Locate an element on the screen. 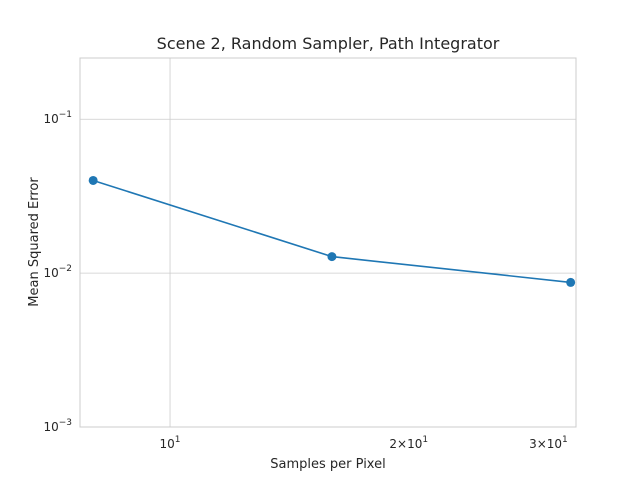 Image resolution: width=640 pixels, height=480 pixels. y-axis-ticks: 10⁻³ 10⁻² 10⁻¹ is located at coordinates (57, 272).